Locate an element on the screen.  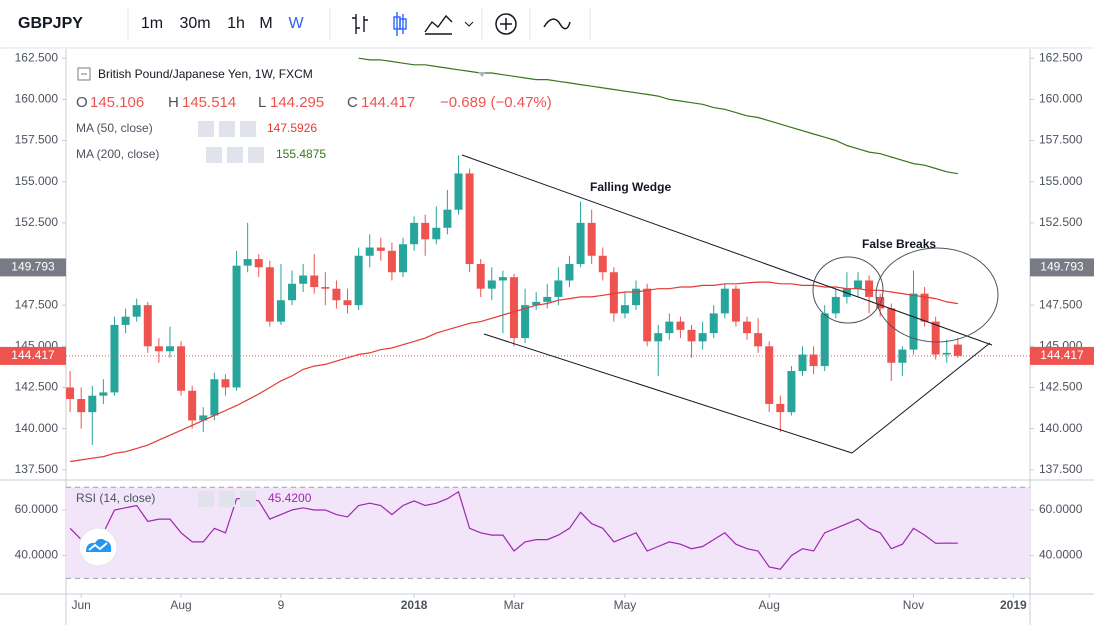
indicators-button is located at coordinates (557, 24).